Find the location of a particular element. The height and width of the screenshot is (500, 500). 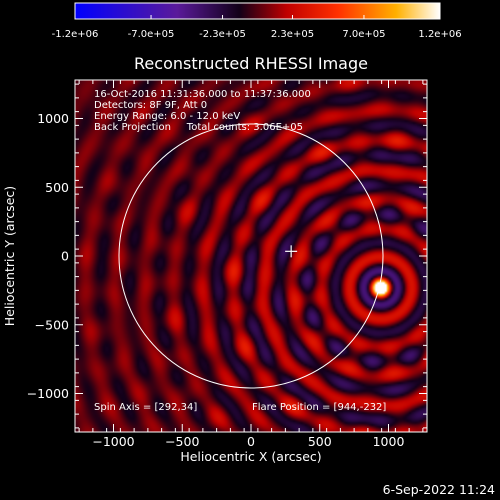

x-tick-labels: −1000 −500 0 500 1000 is located at coordinates (248, 441).